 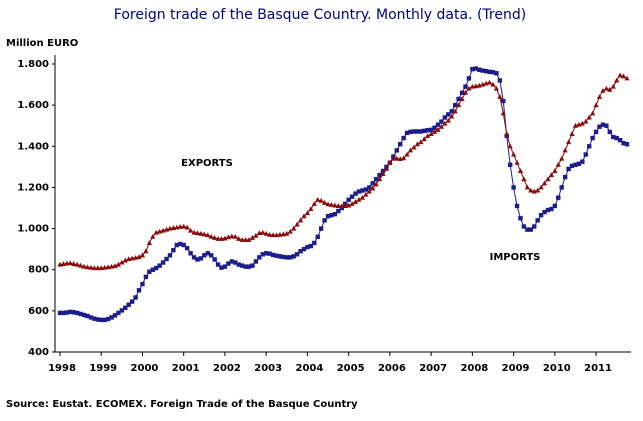 I want to click on y-tick-label: 400, so click(x=38, y=352).